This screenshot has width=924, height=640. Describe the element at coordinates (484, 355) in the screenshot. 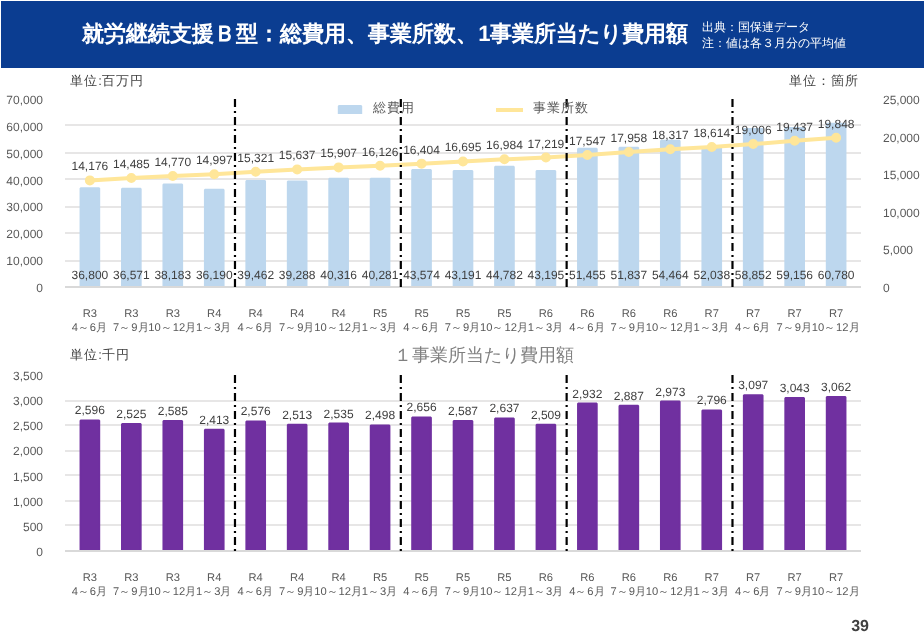

I see `chart-title: １事業所当たり費用額` at that location.